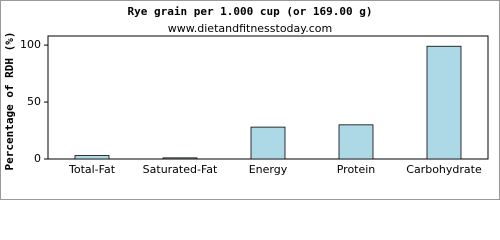 The height and width of the screenshot is (240, 500). What do you see at coordinates (30, 44) in the screenshot?
I see `y-tick-label: 100` at bounding box center [30, 44].